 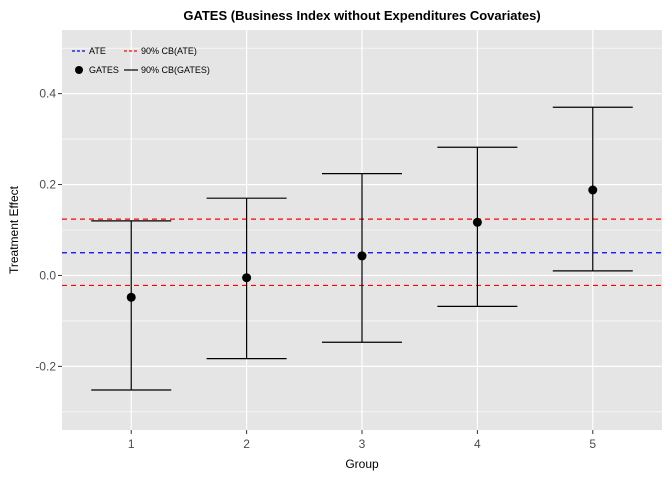 What do you see at coordinates (47, 94) in the screenshot?
I see `y-tick-label: 0.4` at bounding box center [47, 94].